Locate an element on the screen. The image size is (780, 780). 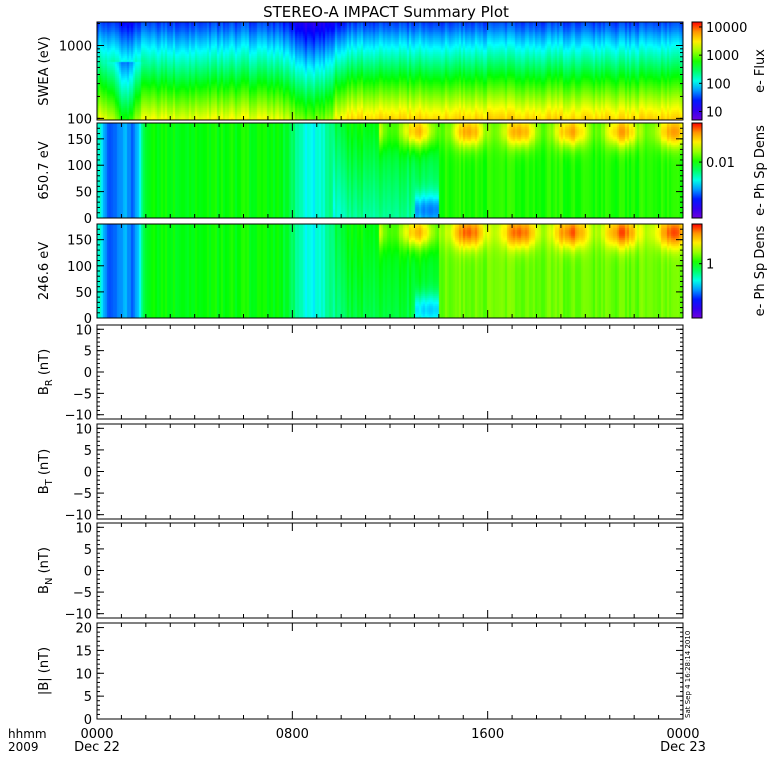
y-axis-label: BR (nT) is located at coordinates (46, 372).